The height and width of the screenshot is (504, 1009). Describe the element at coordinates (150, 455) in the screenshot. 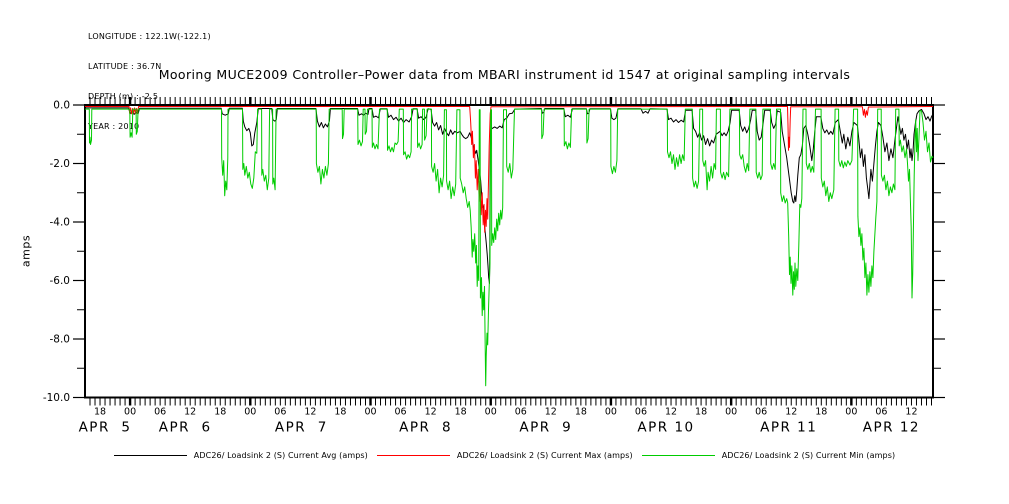

I see `legend-line-avg` at that location.